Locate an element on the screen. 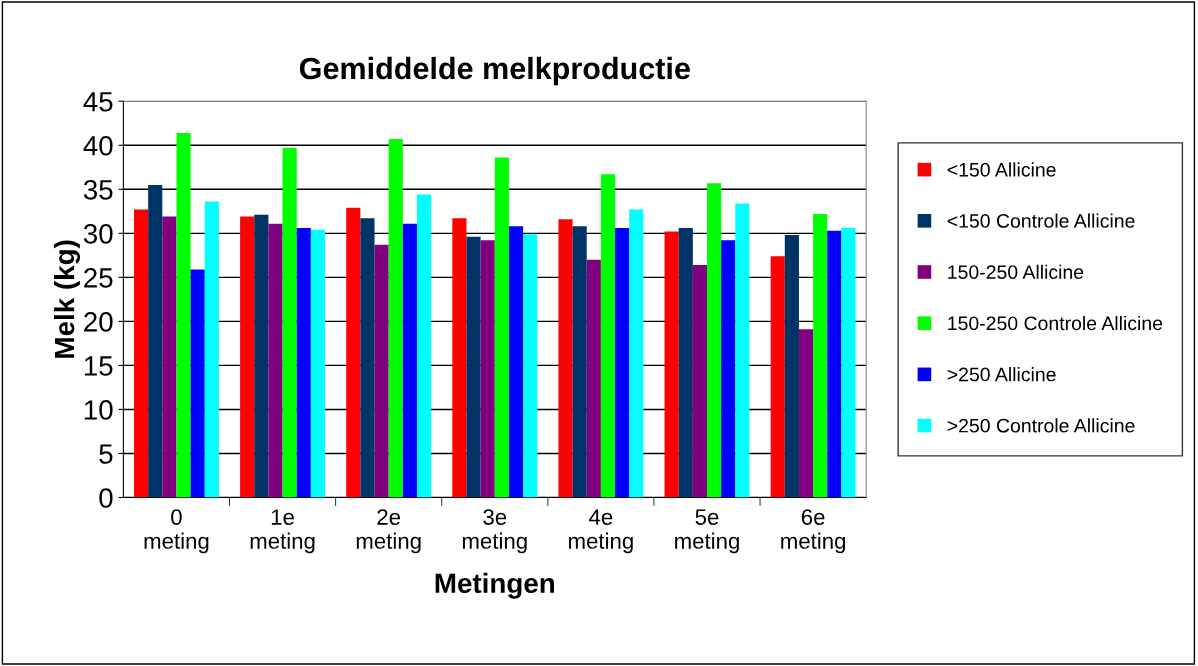 This screenshot has height=666, width=1198. y-tick-label: 20 is located at coordinates (98, 322).